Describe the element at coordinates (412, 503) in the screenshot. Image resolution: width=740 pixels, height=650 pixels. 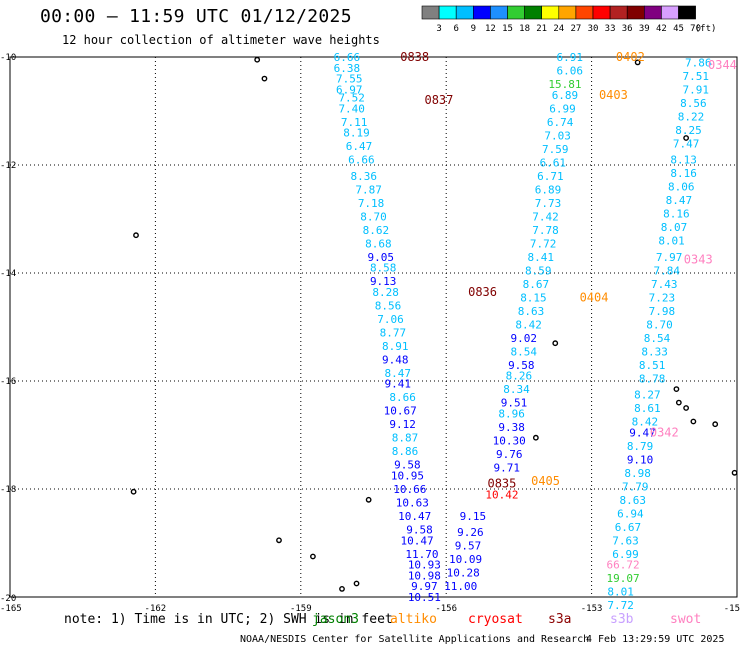
I see `wave-height-label: 10.63` at that location.